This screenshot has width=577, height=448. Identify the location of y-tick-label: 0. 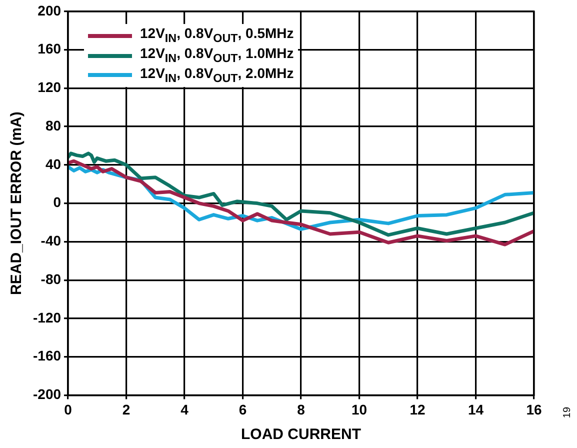
(57, 202).